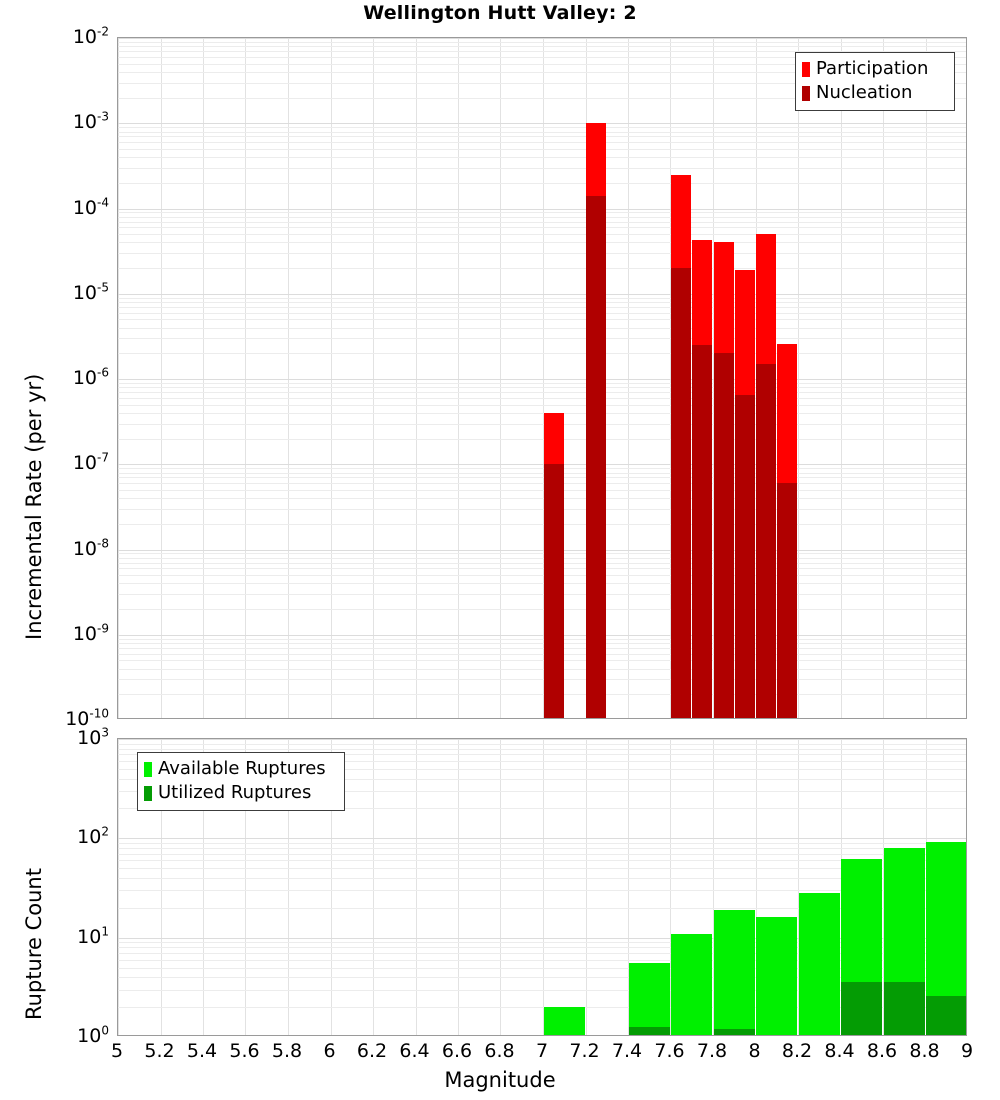 This screenshot has width=1000, height=1100. Describe the element at coordinates (90, 377) in the screenshot. I see `y-axis-tick-label: 10⁻⁶` at that location.